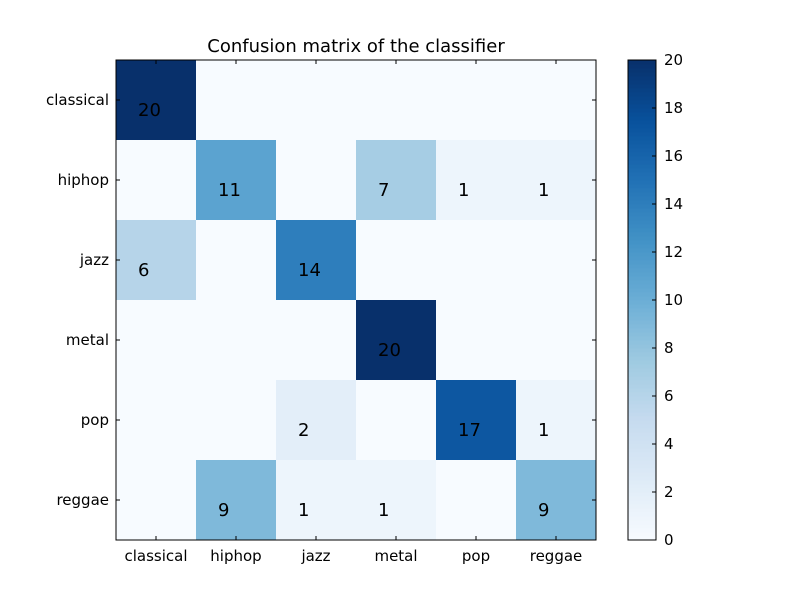  I want to click on colorbar-tick-label: 14, so click(673, 204).